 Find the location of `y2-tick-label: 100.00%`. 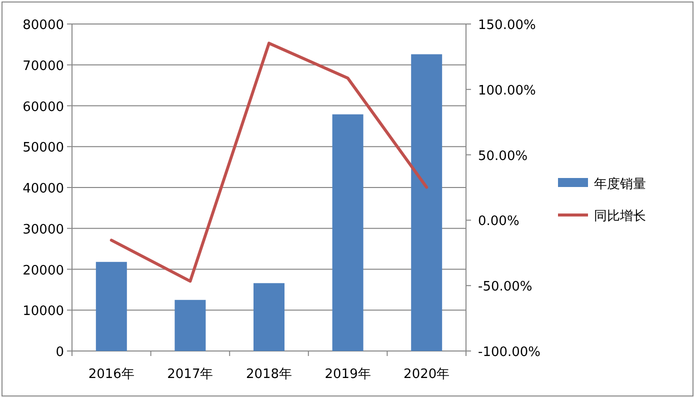

y2-tick-label: 100.00% is located at coordinates (507, 90).